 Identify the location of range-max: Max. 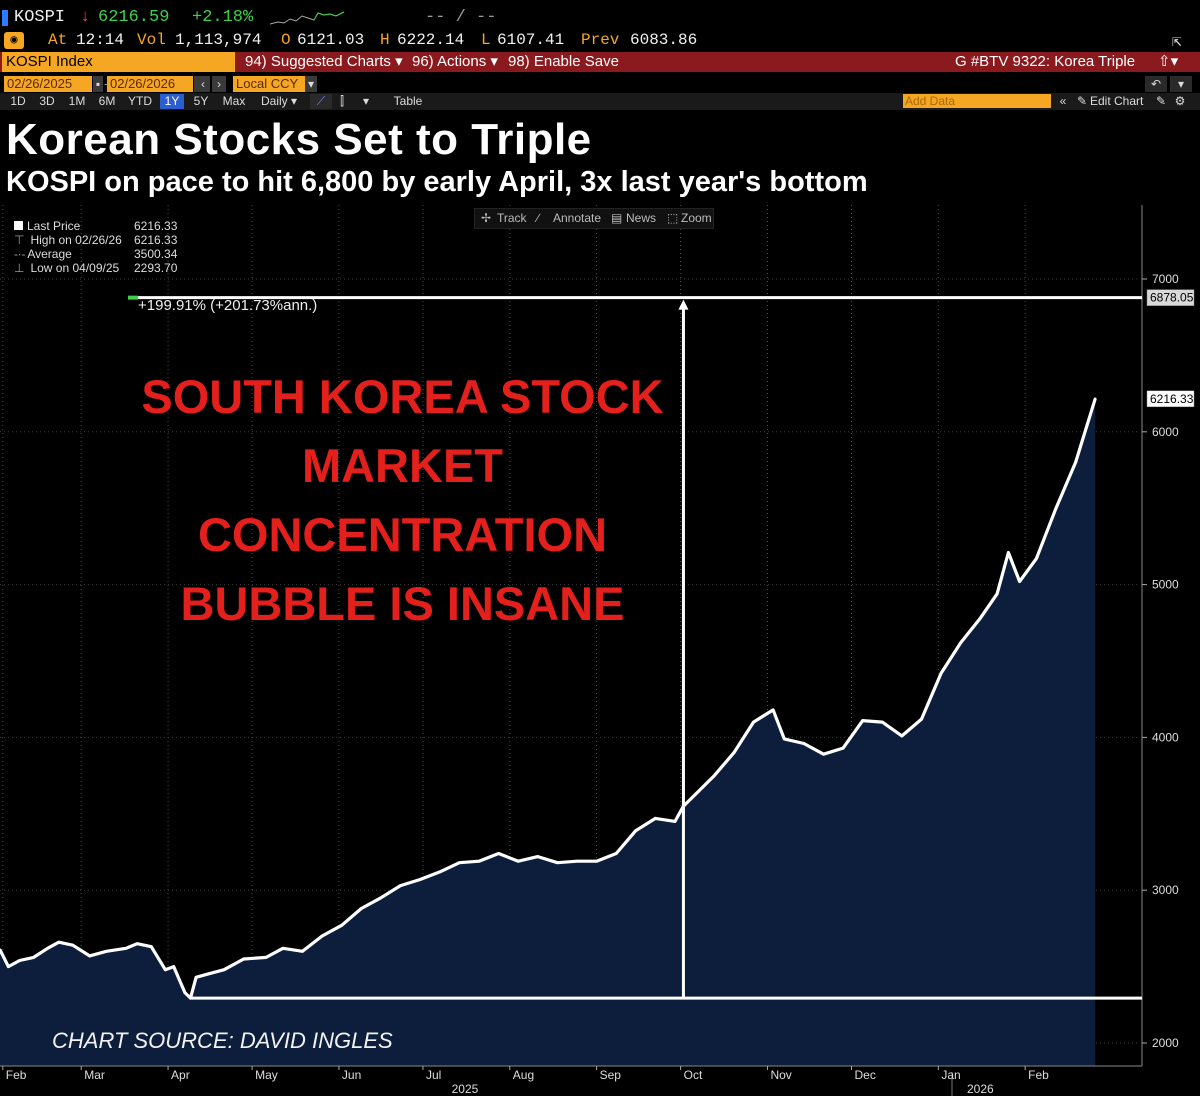
(234, 101).